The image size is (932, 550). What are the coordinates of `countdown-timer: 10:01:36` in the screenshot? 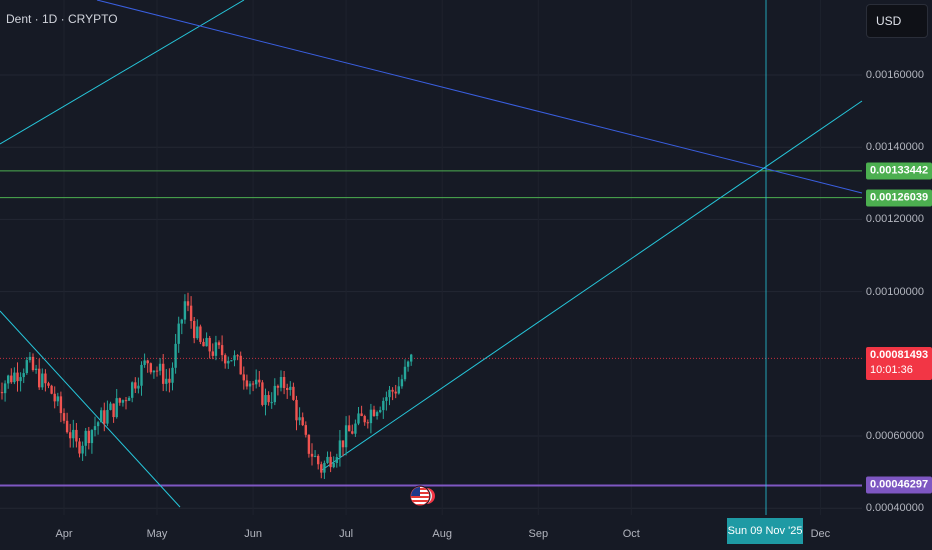 It's located at (891, 370).